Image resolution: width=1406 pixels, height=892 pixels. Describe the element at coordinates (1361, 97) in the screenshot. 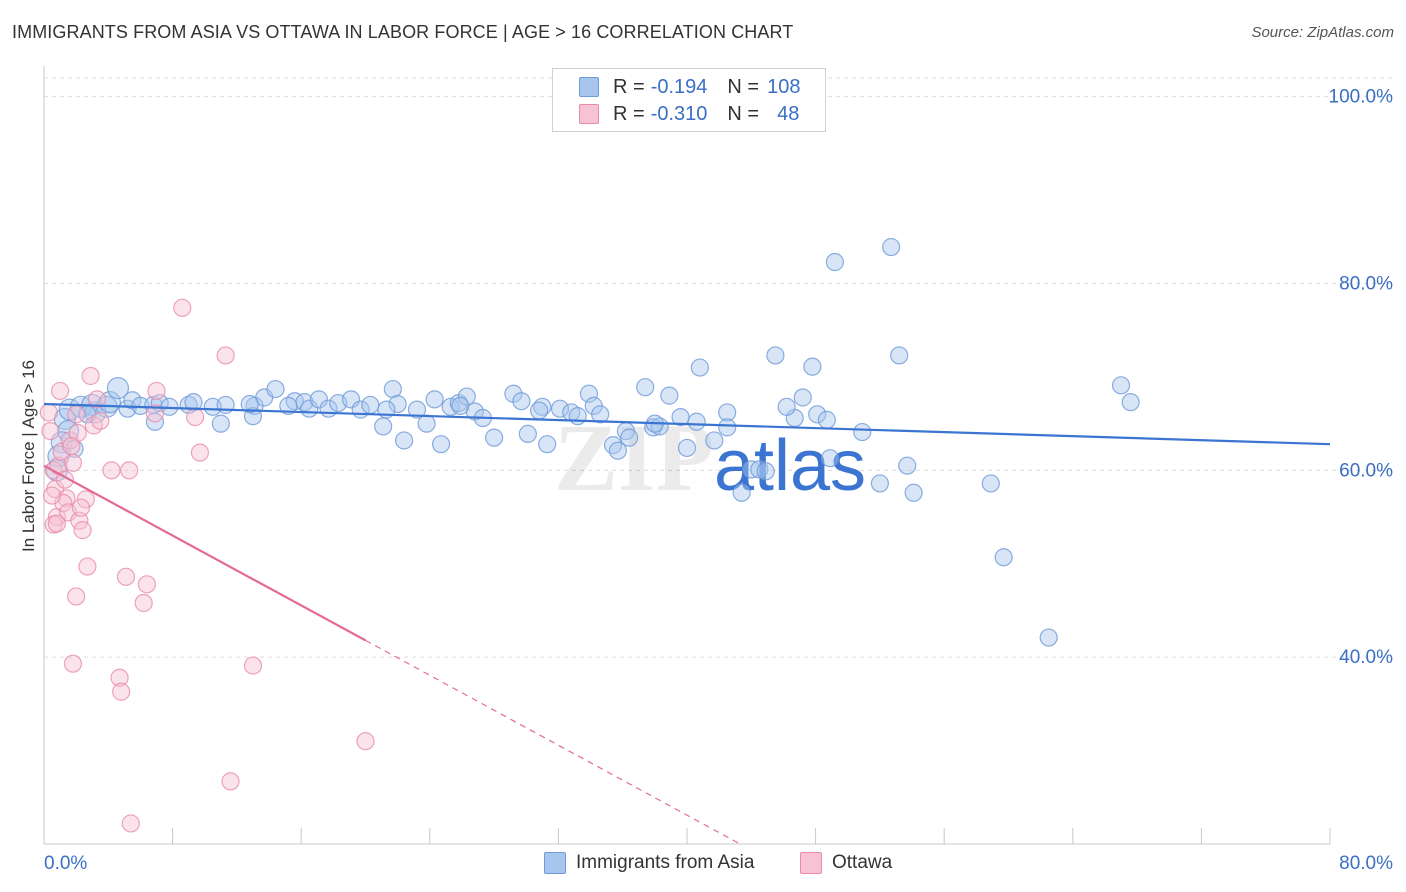

I see `y-tick-label: 100.0%` at that location.